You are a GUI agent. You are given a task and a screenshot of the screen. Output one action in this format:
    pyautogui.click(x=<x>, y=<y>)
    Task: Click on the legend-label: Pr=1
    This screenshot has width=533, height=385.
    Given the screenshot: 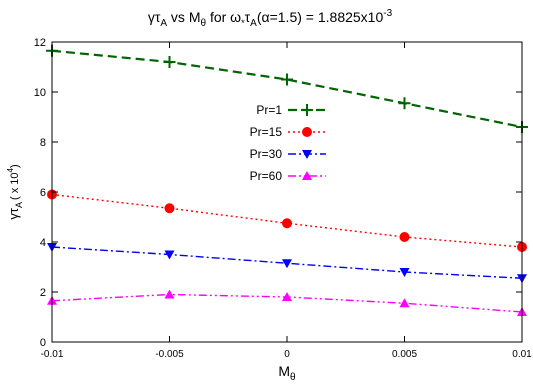 What is the action you would take?
    pyautogui.click(x=269, y=110)
    